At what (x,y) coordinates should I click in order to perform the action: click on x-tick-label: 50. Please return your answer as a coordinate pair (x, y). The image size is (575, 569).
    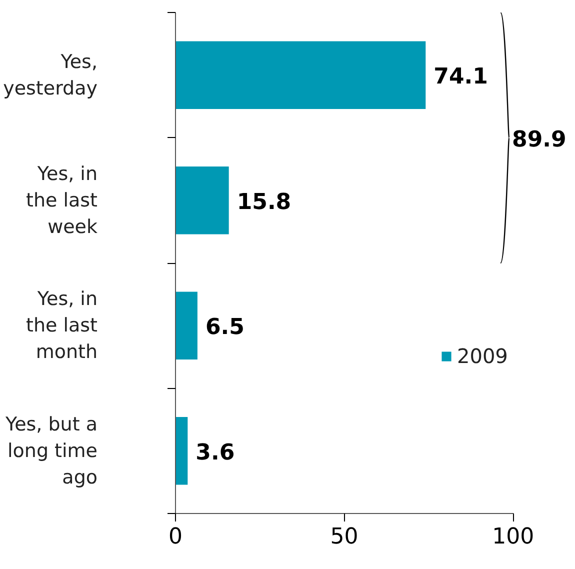
    Looking at the image, I should click on (344, 537).